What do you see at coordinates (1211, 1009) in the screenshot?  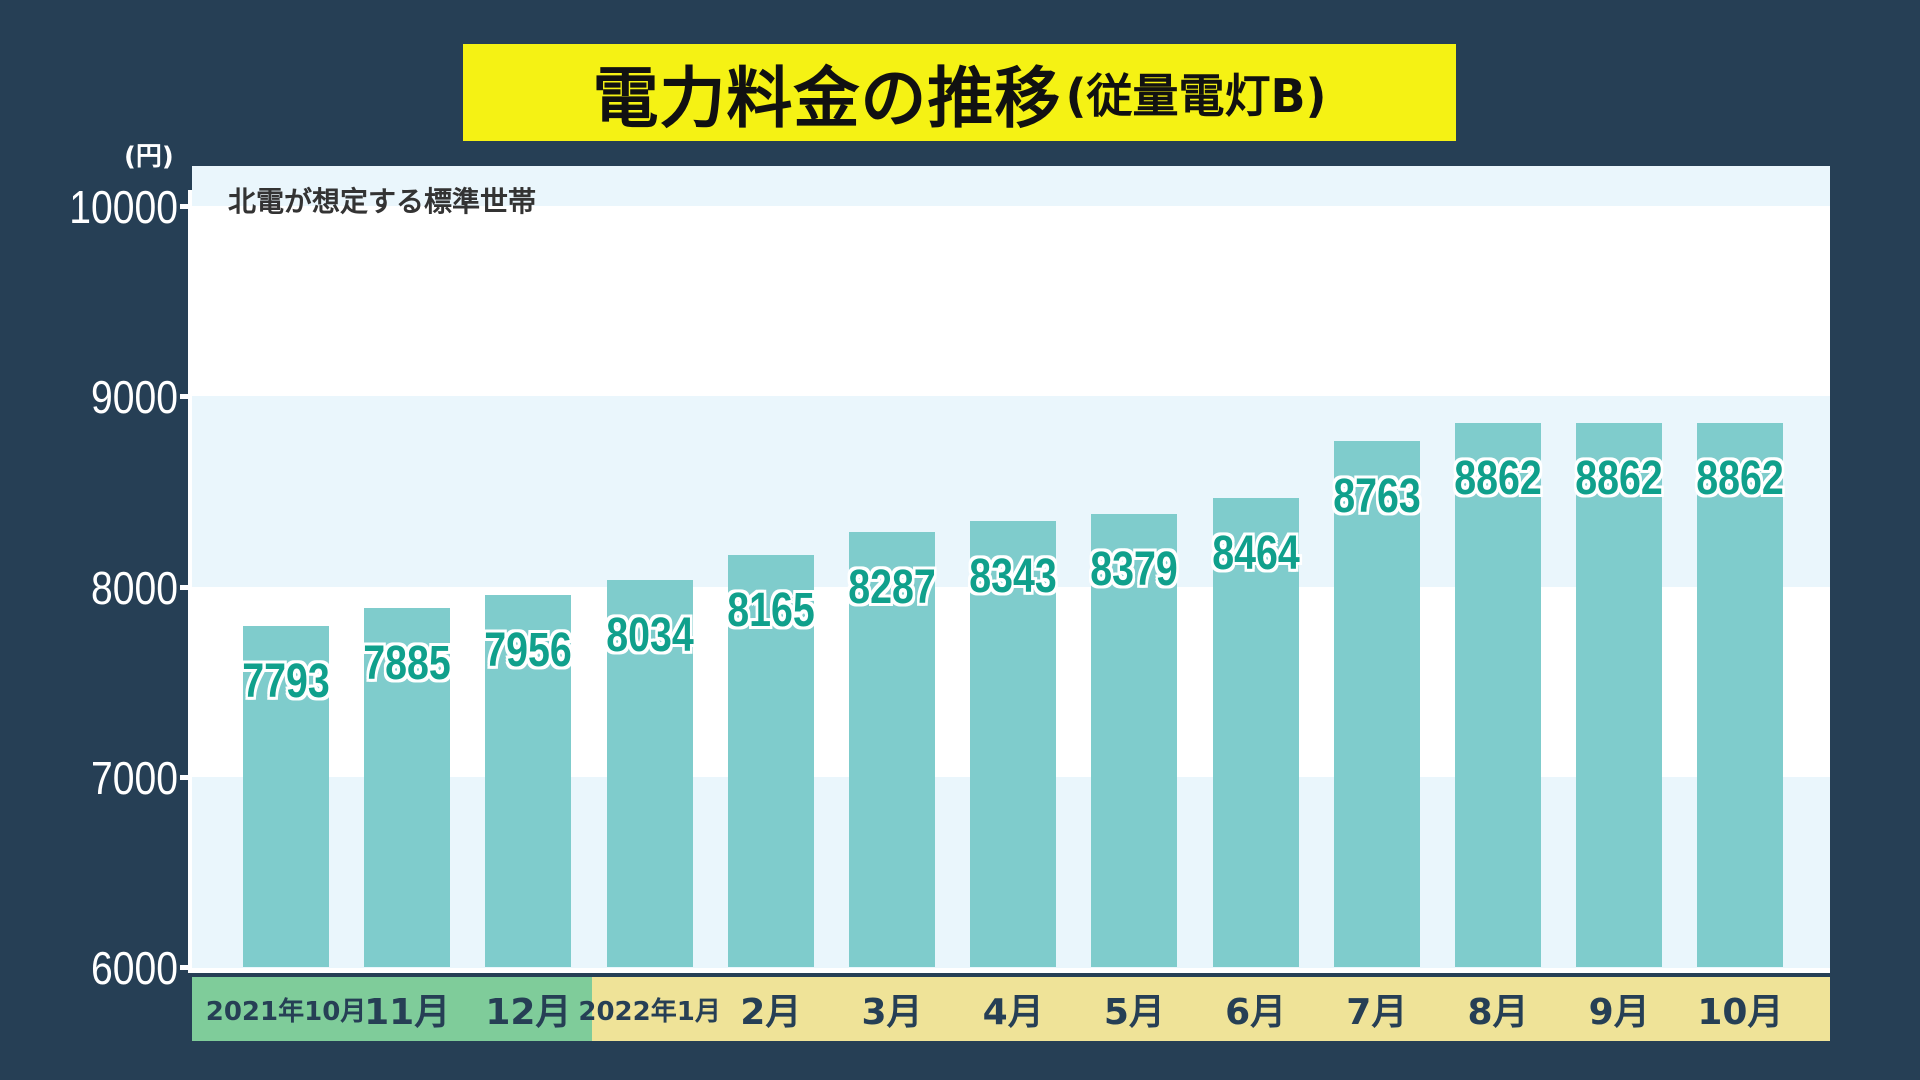 I see `x-axis-band-2022` at bounding box center [1211, 1009].